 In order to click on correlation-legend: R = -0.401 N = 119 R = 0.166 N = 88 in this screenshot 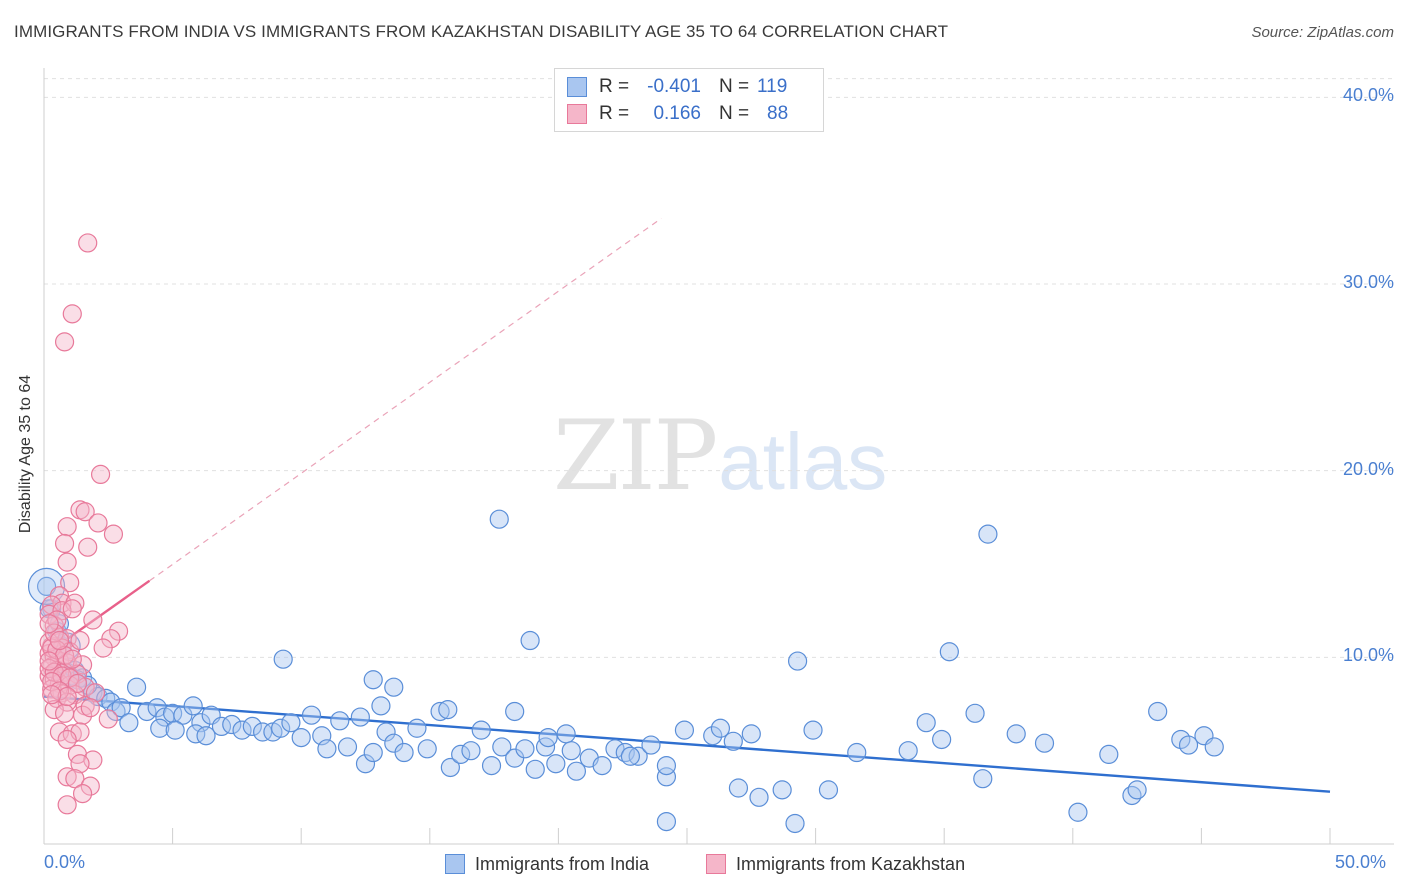, I will do `click(689, 100)`.